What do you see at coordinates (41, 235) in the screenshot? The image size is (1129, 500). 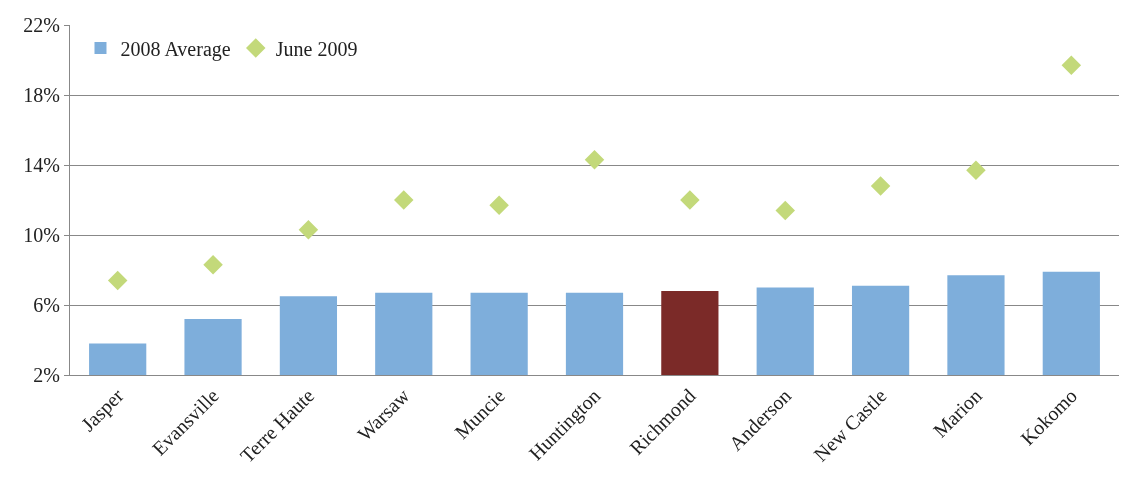 I see `y-tick-label: 10%` at bounding box center [41, 235].